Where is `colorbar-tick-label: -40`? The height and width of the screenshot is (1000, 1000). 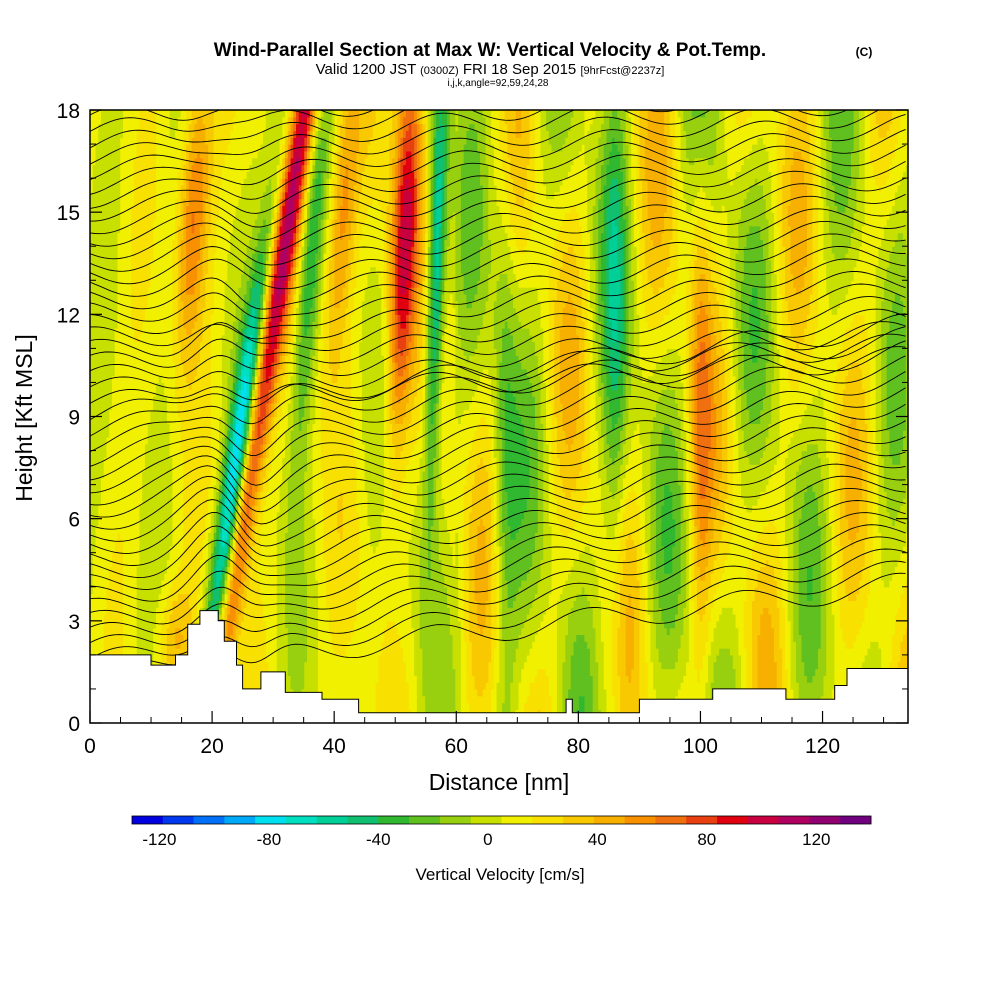
colorbar-tick-label: -40 is located at coordinates (378, 839).